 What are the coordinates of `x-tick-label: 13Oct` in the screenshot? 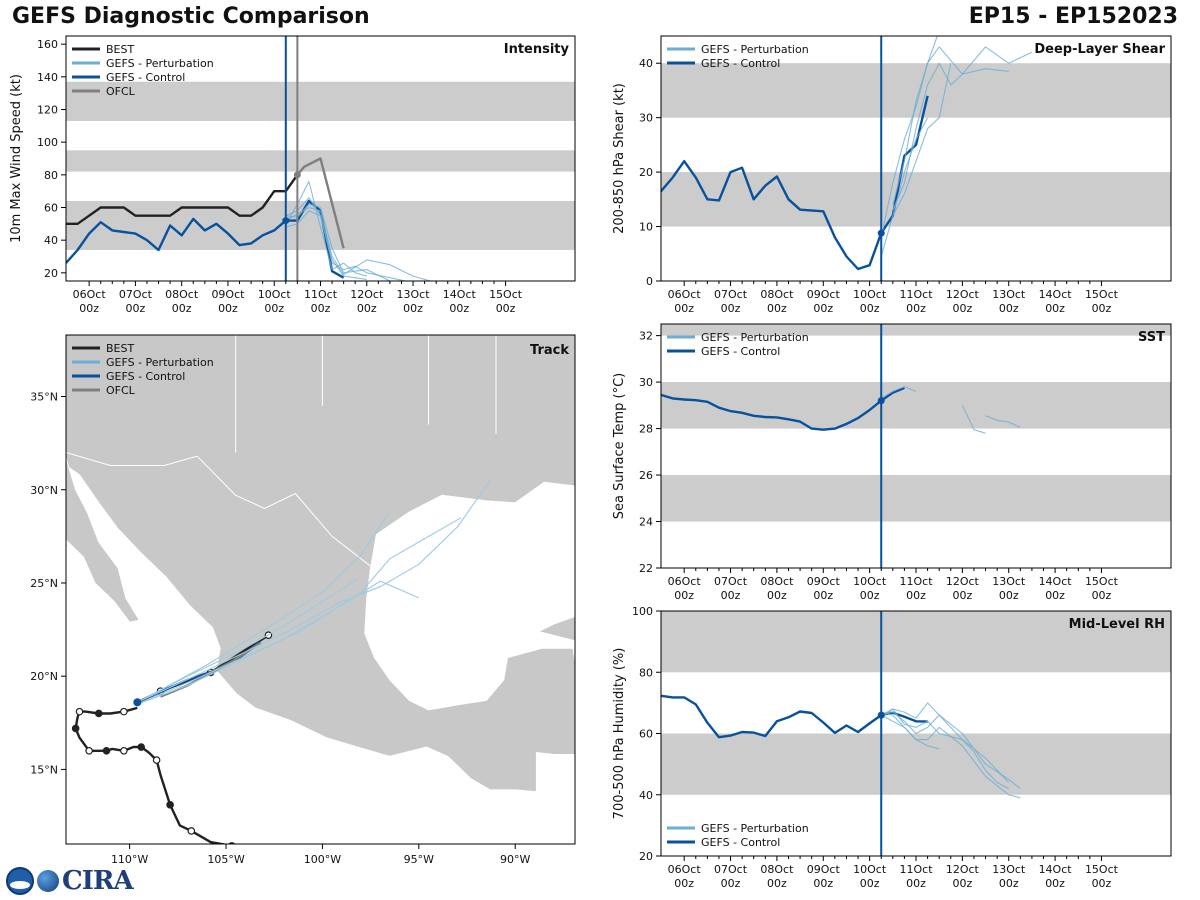 It's located at (414, 294).